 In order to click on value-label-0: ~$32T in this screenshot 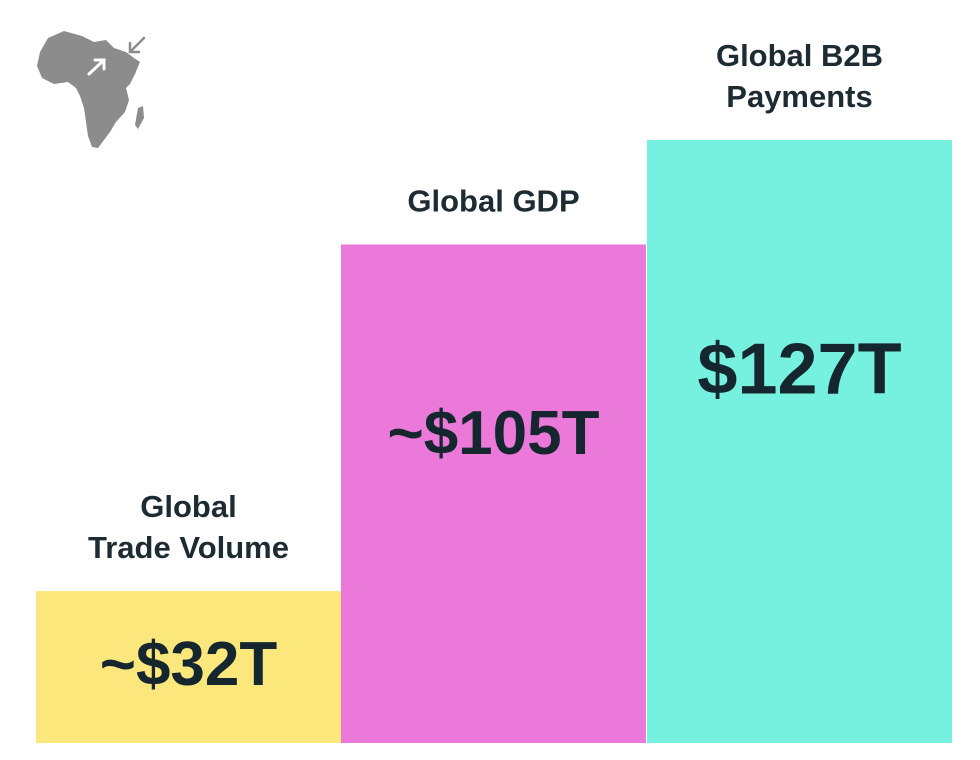, I will do `click(189, 664)`.